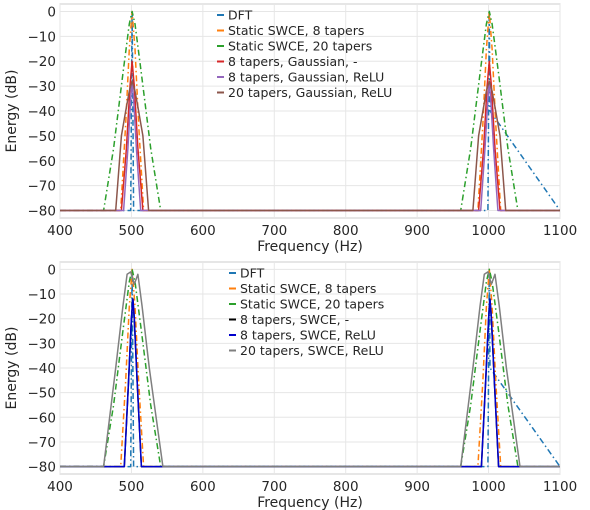 The width and height of the screenshot is (590, 510). I want to click on legend-label: 8 tapers, Gaussian, ReLU, so click(306, 77).